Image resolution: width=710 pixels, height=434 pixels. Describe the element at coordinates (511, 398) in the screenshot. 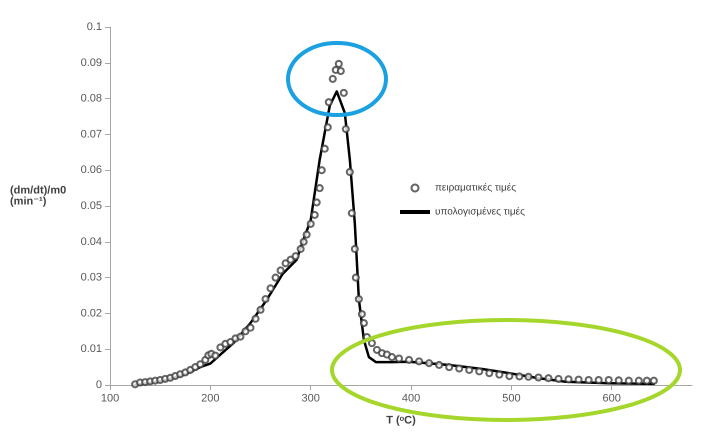

I see `x-tick-label: 500` at that location.